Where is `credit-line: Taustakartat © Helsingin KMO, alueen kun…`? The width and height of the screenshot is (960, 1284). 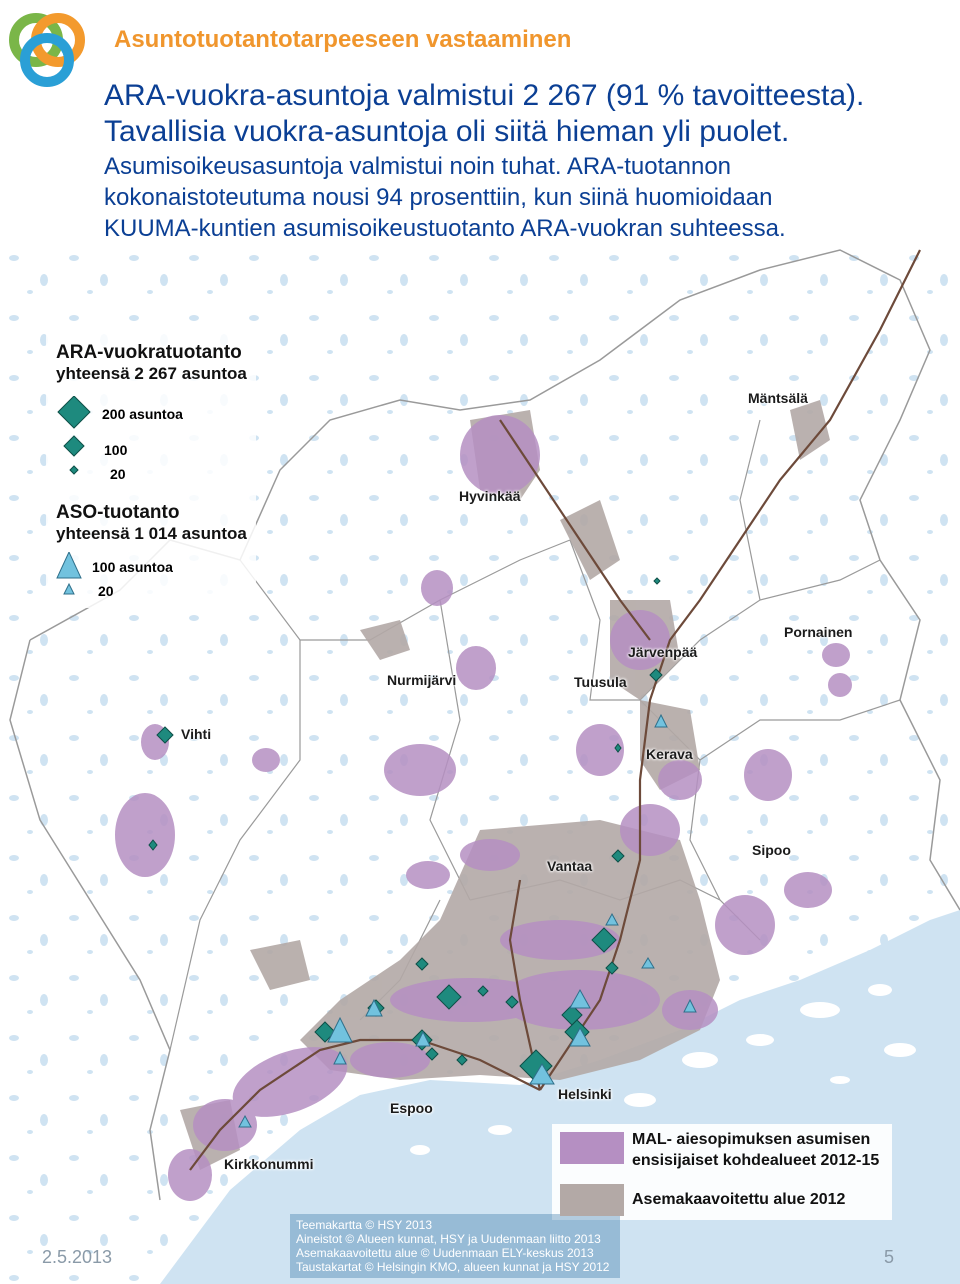 credit-line: Taustakartat © Helsingin KMO, alueen kun… is located at coordinates (453, 1267).